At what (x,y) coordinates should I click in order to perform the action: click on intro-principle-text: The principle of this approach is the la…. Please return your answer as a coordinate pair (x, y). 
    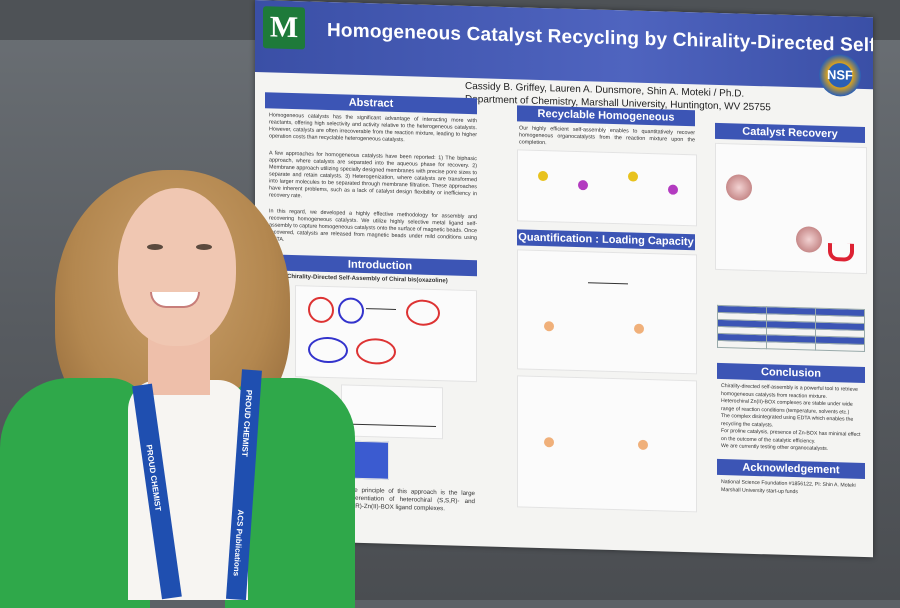
    Looking at the image, I should click on (411, 499).